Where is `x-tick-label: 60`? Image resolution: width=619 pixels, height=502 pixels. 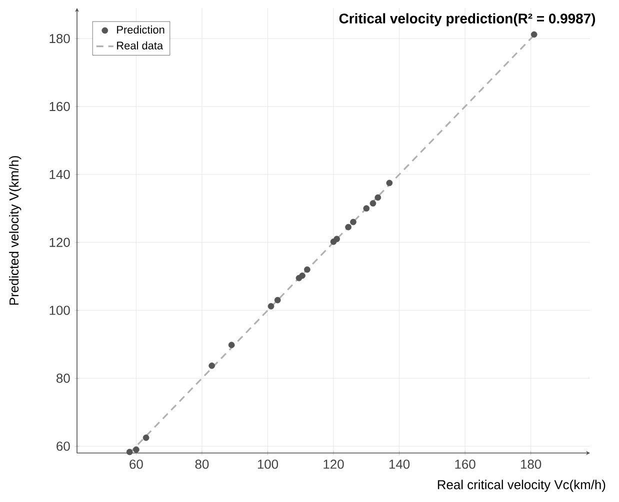
x-tick-label: 60 is located at coordinates (136, 464).